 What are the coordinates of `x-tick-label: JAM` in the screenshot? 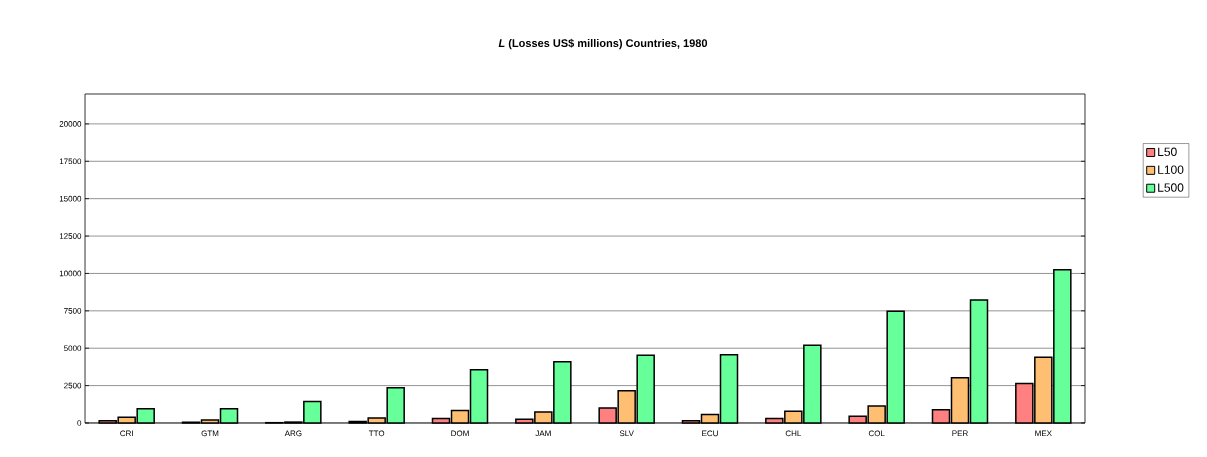 It's located at (543, 433).